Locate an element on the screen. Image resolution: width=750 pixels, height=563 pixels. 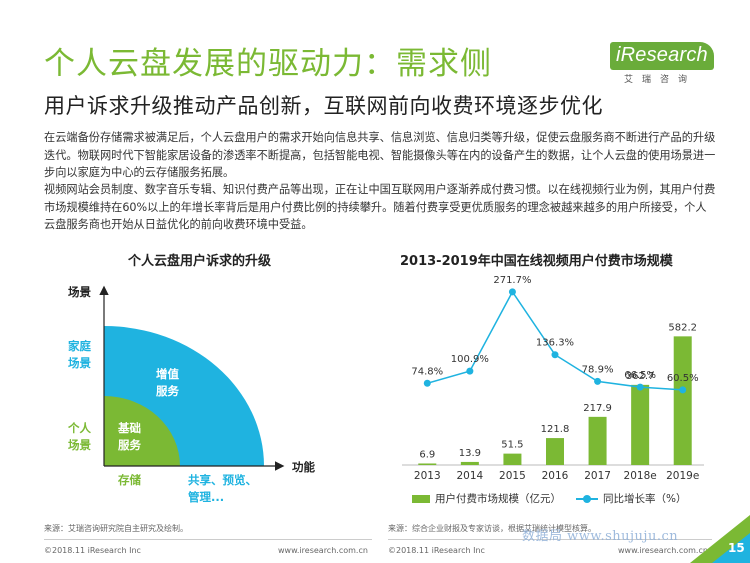
bar-label-2015: 51.5 is located at coordinates (512, 445).